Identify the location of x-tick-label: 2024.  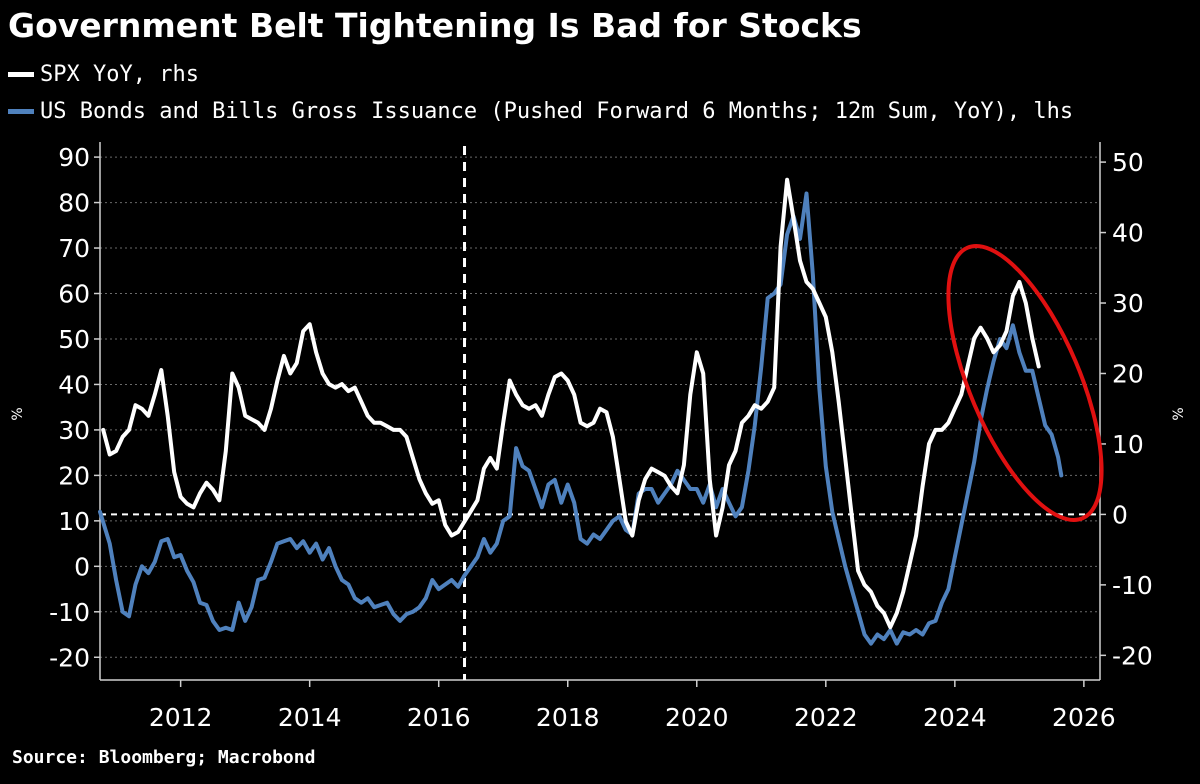
(955, 717).